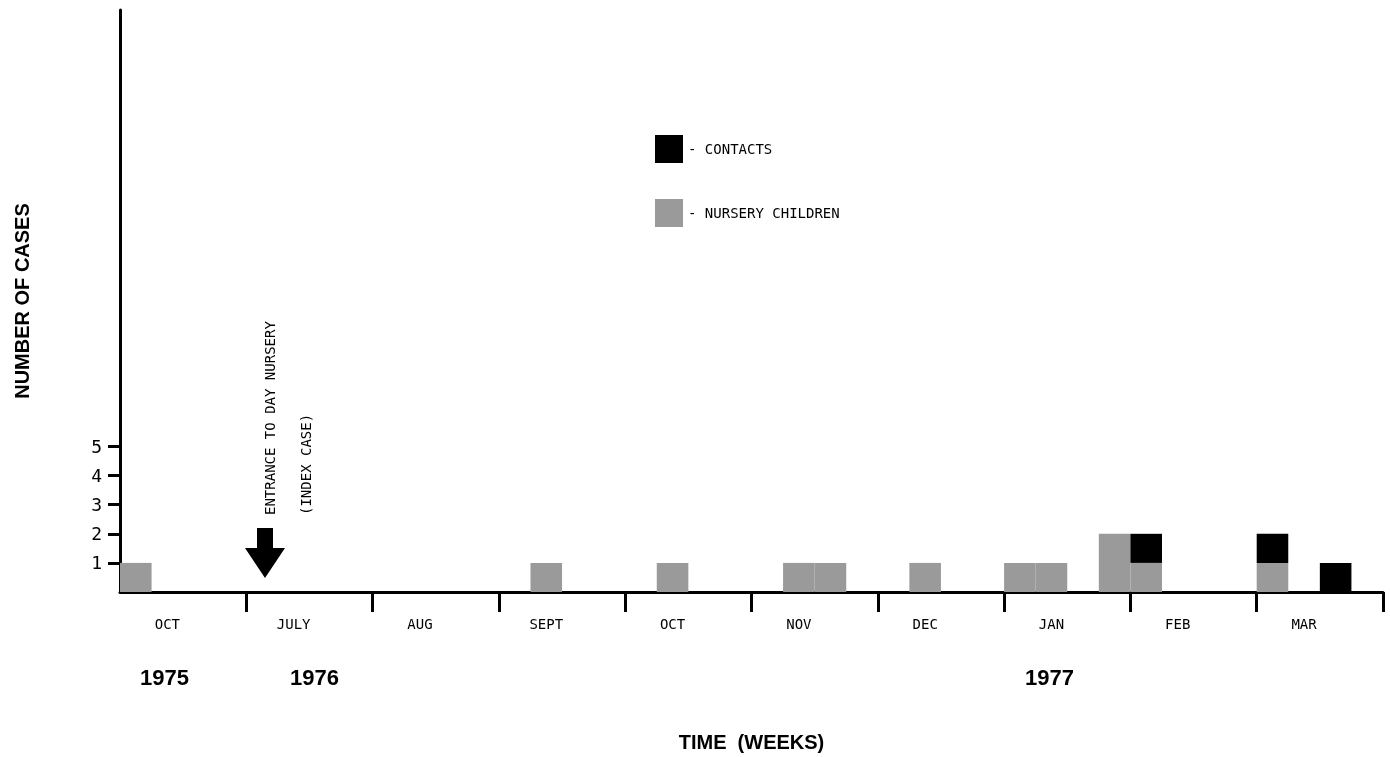 Image resolution: width=1390 pixels, height=757 pixels. What do you see at coordinates (546, 624) in the screenshot?
I see `x-tick-label: SEPT` at bounding box center [546, 624].